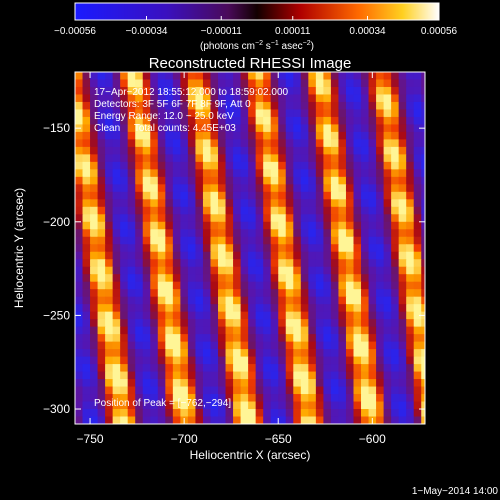 Image resolution: width=500 pixels, height=500 pixels. Describe the element at coordinates (75, 31) in the screenshot. I see `colorbar-tick-label: −0.00056` at that location.